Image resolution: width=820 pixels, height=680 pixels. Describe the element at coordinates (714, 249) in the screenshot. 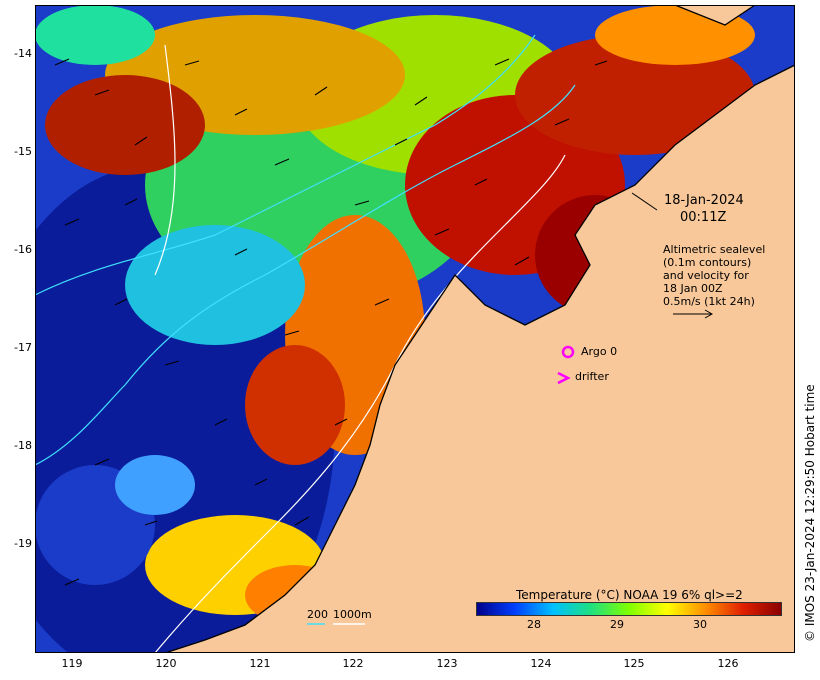

I see `altimetry-line-1: Altimetric sealevel` at that location.